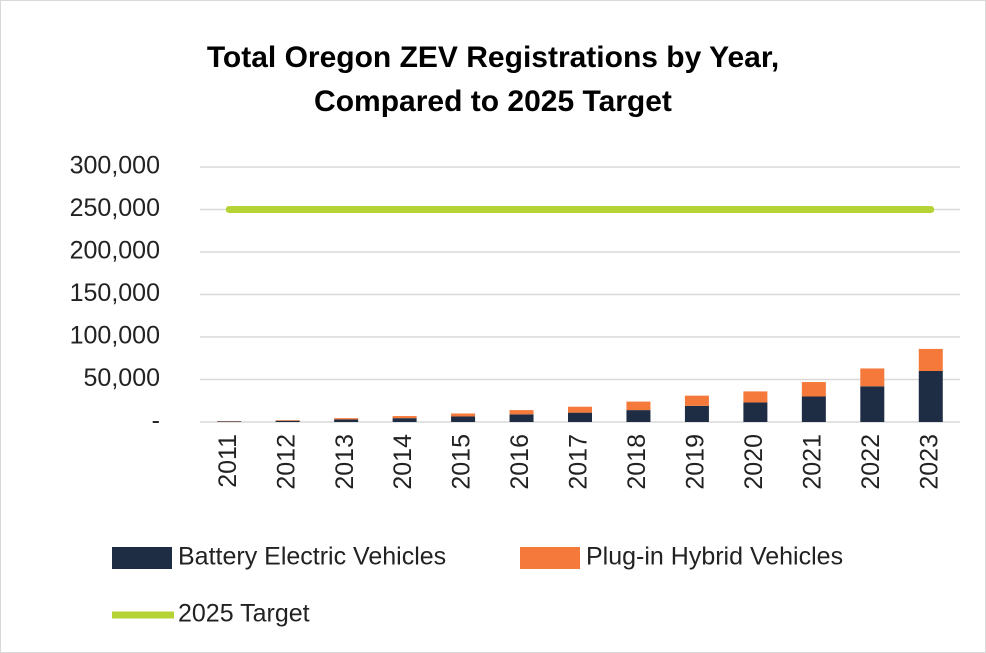 The height and width of the screenshot is (653, 986). What do you see at coordinates (115, 251) in the screenshot?
I see `y-tick-label: 200,000` at bounding box center [115, 251].